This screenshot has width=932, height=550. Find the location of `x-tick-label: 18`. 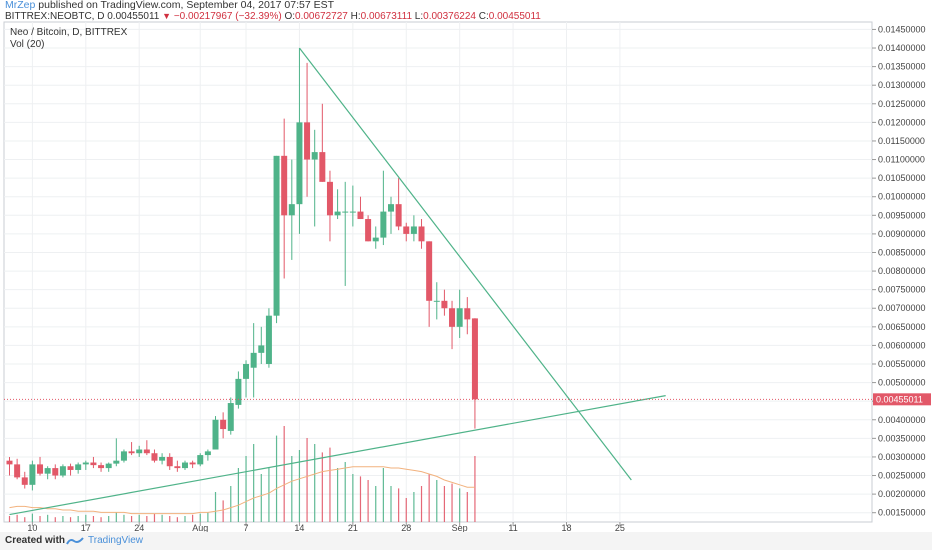

x-tick-label: 18 is located at coordinates (566, 527).